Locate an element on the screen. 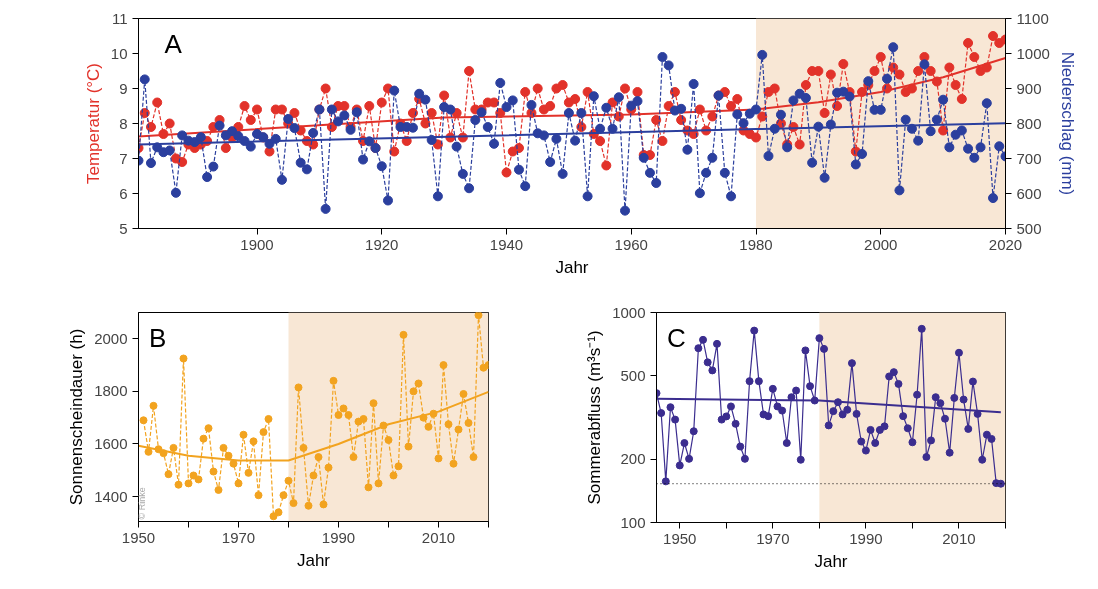 The height and width of the screenshot is (589, 1098). y2-tick-label: 900 is located at coordinates (1029, 88).